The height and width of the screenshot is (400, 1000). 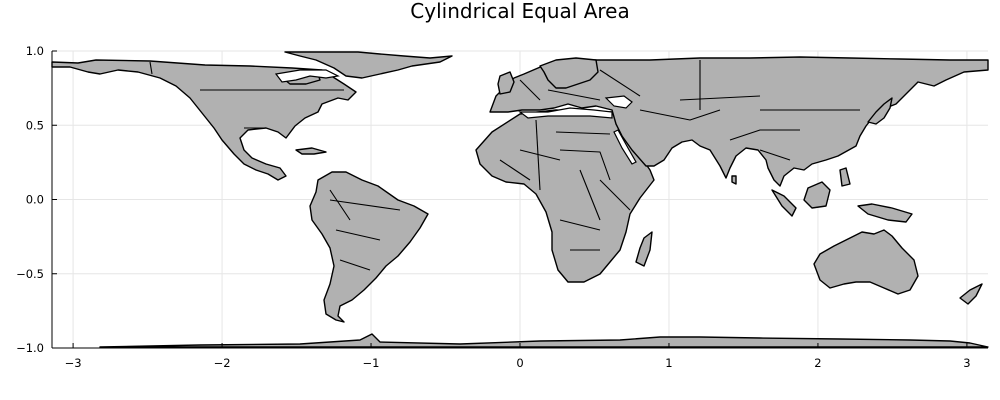 I want to click on y-tick-label: −1.0, so click(x=30, y=348).